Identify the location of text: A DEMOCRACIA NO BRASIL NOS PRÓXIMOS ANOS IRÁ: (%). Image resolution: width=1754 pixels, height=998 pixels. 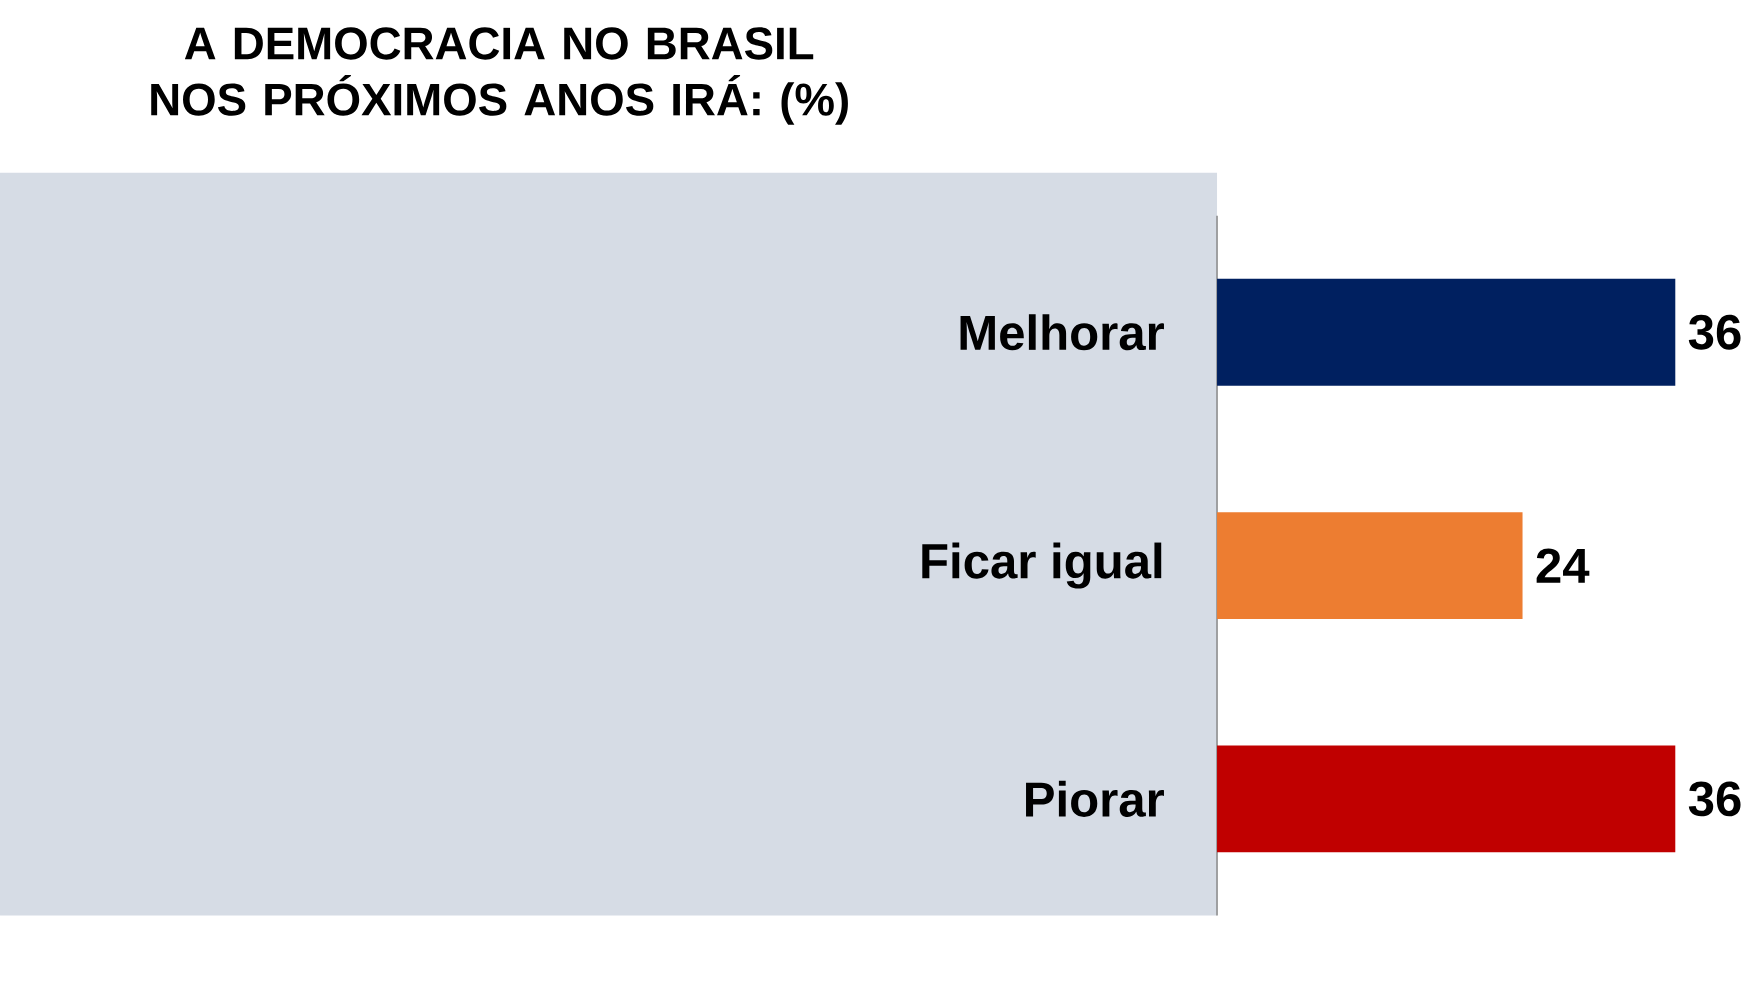
(499, 76).